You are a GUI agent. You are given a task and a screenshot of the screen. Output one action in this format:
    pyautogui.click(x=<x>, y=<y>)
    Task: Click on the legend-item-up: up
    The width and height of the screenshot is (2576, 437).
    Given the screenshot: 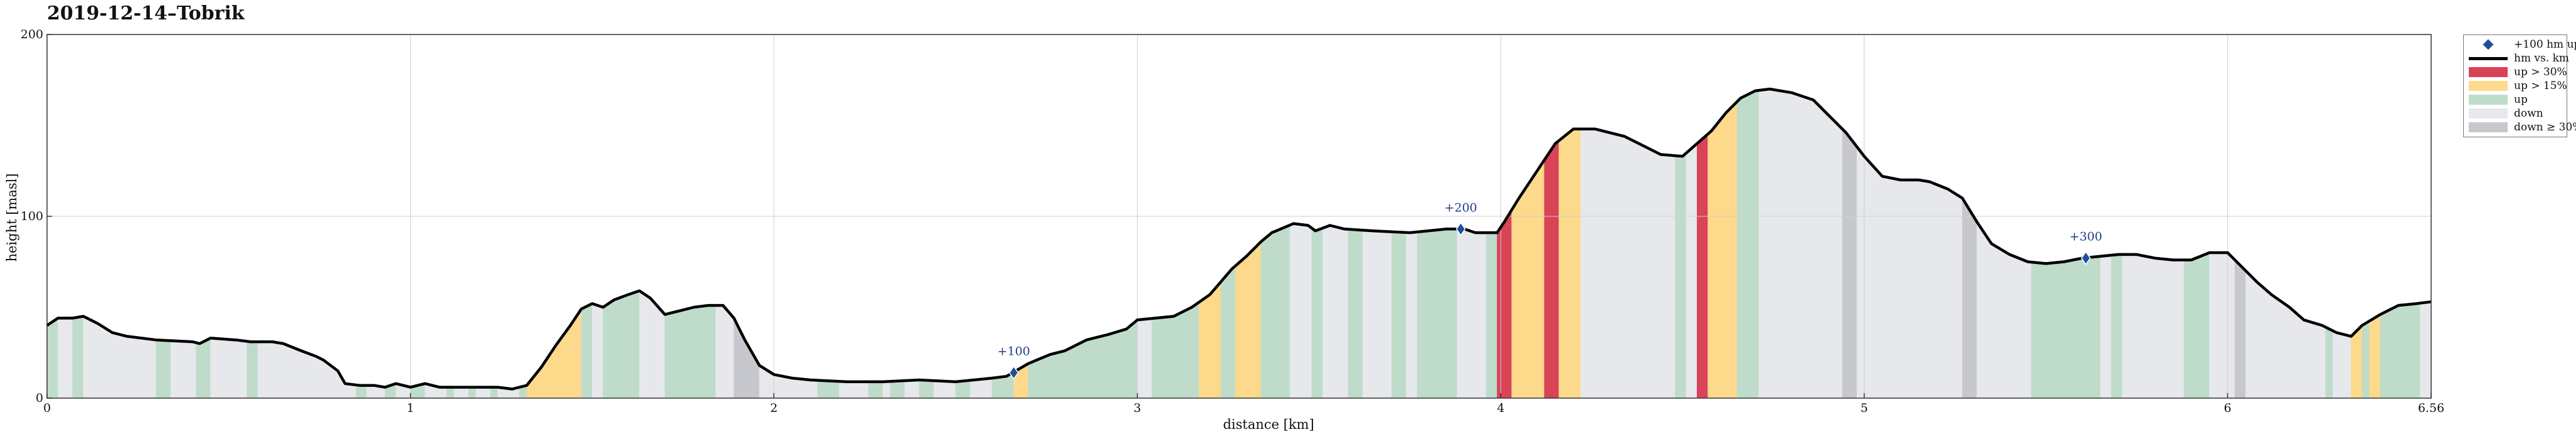 What is the action you would take?
    pyautogui.click(x=2515, y=100)
    